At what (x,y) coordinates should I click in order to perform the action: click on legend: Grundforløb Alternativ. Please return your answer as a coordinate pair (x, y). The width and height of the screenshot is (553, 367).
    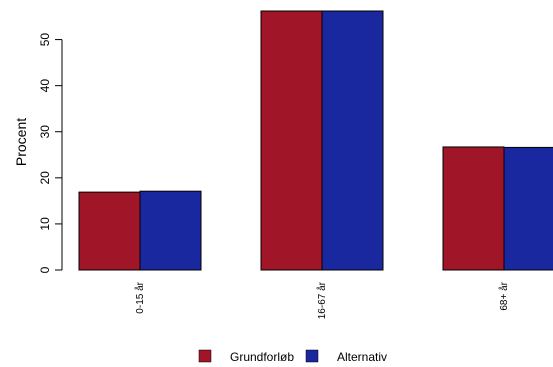
    Looking at the image, I should click on (292, 356).